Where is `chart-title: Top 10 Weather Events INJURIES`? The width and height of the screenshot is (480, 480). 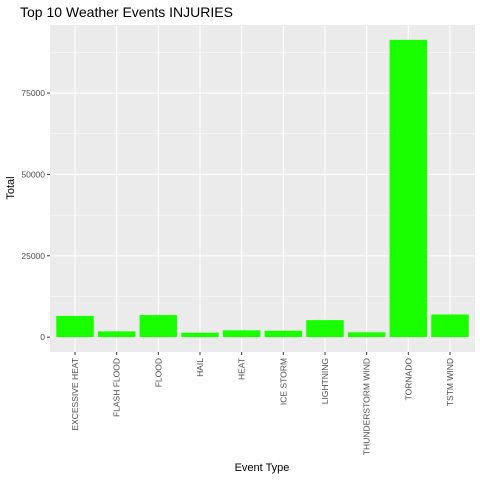
chart-title: Top 10 Weather Events INJURIES is located at coordinates (126, 12).